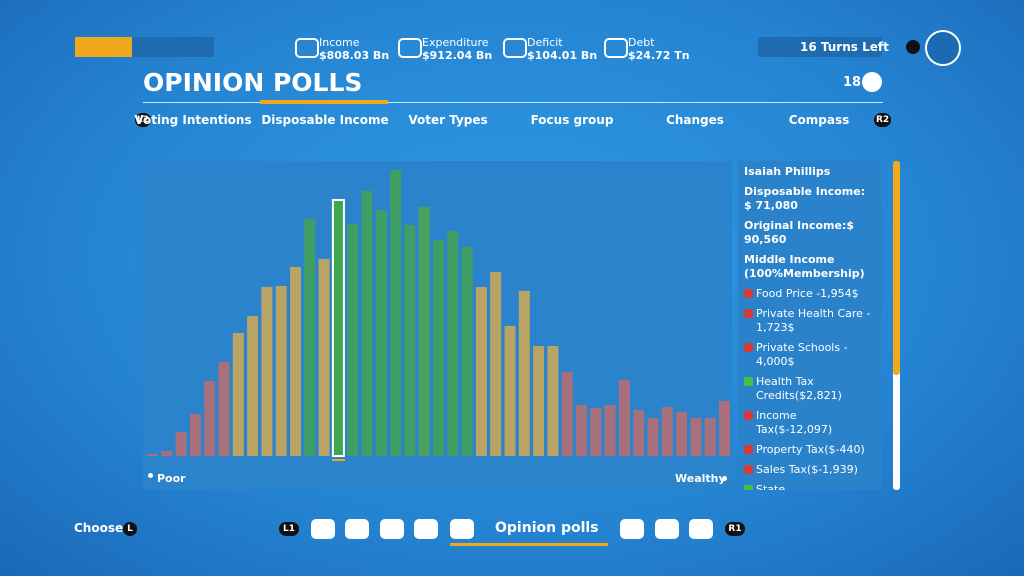 The height and width of the screenshot is (576, 1024). What do you see at coordinates (810, 486) in the screenshot?
I see `policy-effect: State Housing($1,029)` at bounding box center [810, 486].